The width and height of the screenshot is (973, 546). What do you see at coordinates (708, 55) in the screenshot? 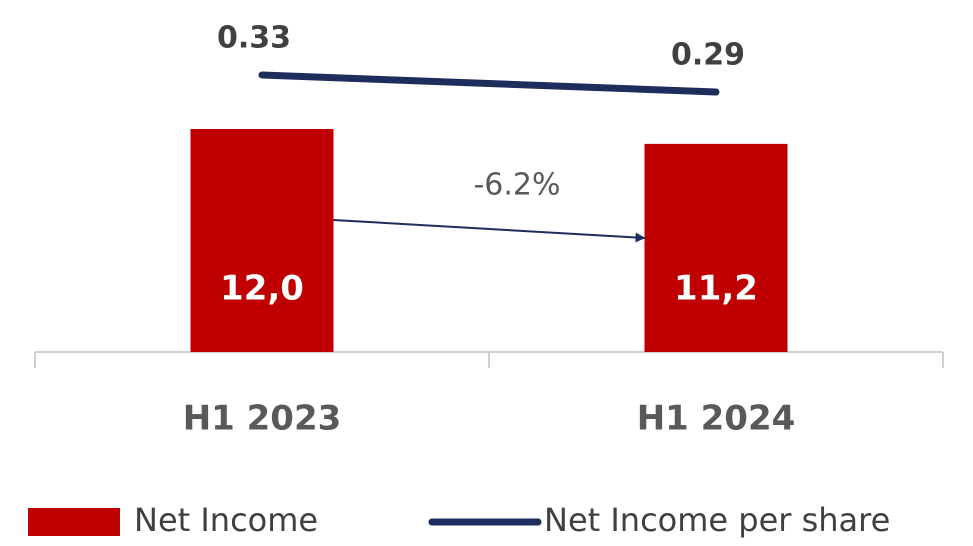
I see `line-value-label: 0.29` at bounding box center [708, 55].